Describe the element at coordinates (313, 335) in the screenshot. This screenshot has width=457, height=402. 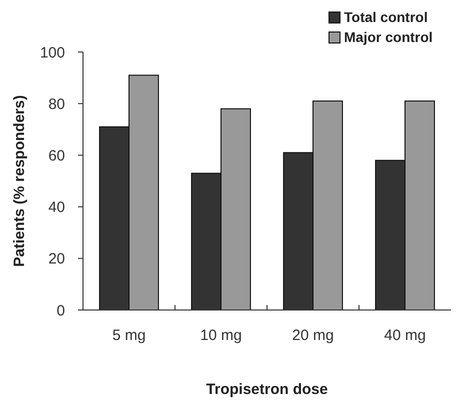
I see `x-tick-label: 20 mg` at that location.